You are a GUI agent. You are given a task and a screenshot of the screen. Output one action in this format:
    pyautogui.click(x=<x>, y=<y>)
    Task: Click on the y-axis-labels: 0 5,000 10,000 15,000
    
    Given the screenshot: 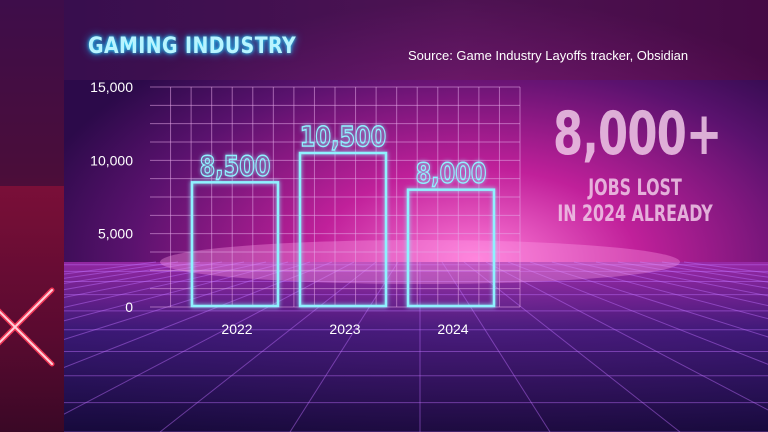 What is the action you would take?
    pyautogui.click(x=111, y=197)
    